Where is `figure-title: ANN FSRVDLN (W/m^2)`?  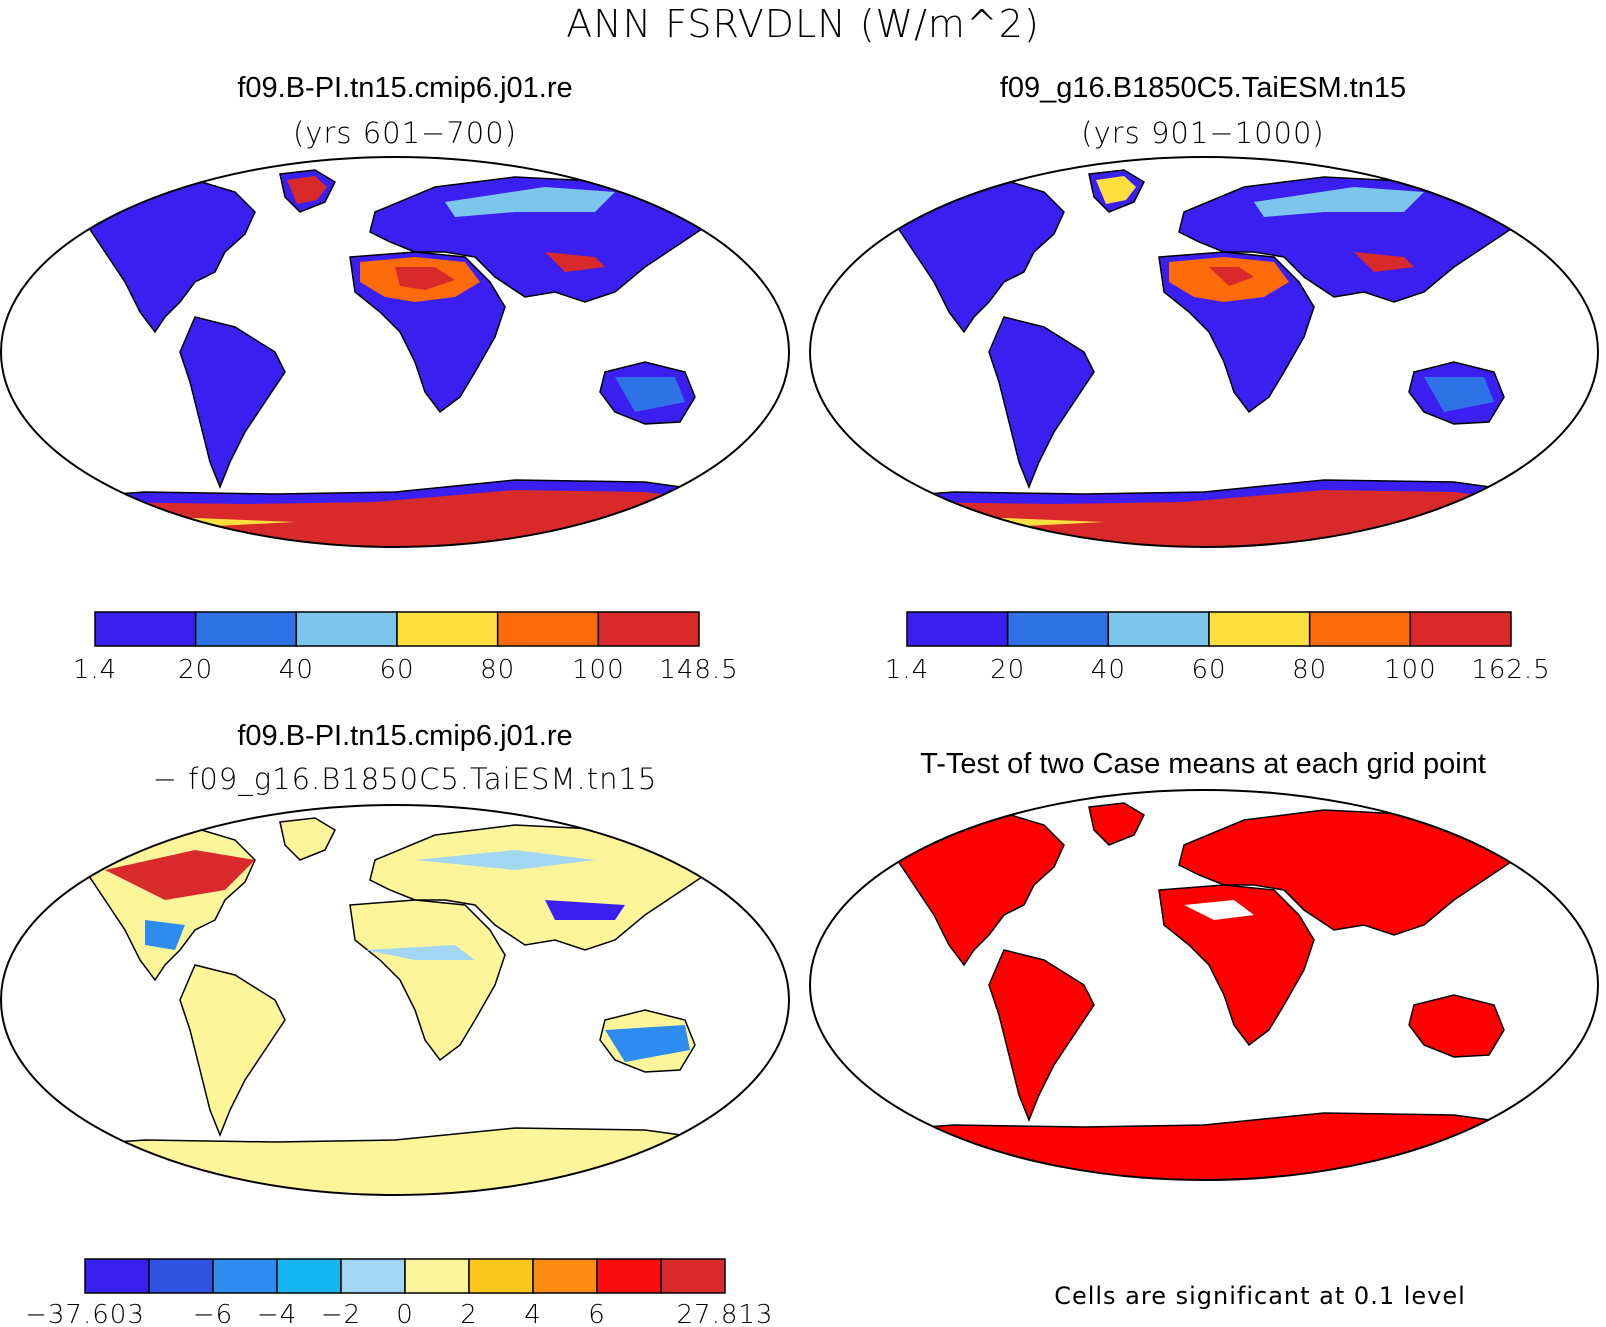
figure-title: ANN FSRVDLN (W/m^2) is located at coordinates (803, 24).